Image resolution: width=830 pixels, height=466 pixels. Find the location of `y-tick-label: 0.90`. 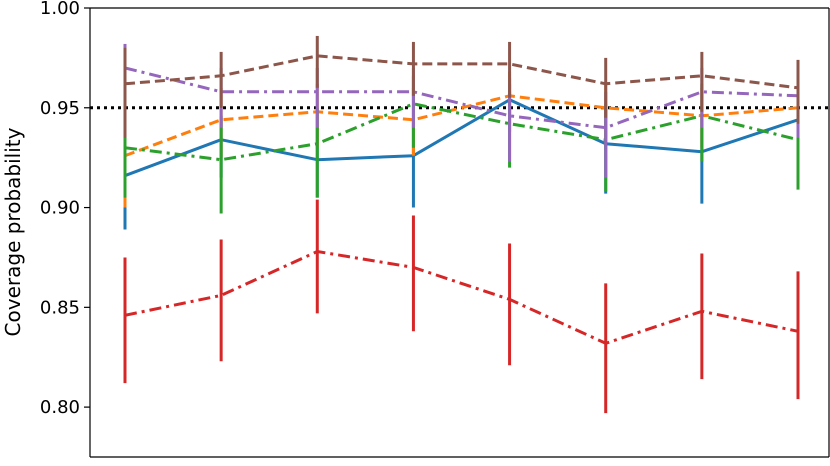

y-tick-label: 0.90 is located at coordinates (60, 208).